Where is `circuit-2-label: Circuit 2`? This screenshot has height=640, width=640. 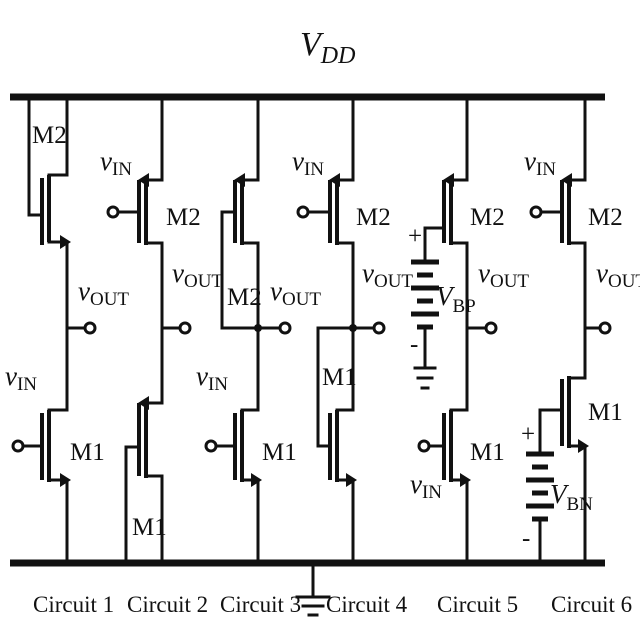
circuit-2-label: Circuit 2 is located at coordinates (167, 604).